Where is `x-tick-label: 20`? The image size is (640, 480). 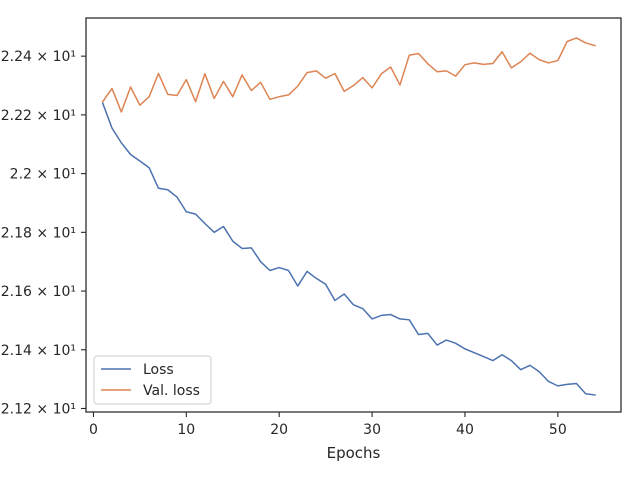
x-tick-label: 20 is located at coordinates (279, 430).